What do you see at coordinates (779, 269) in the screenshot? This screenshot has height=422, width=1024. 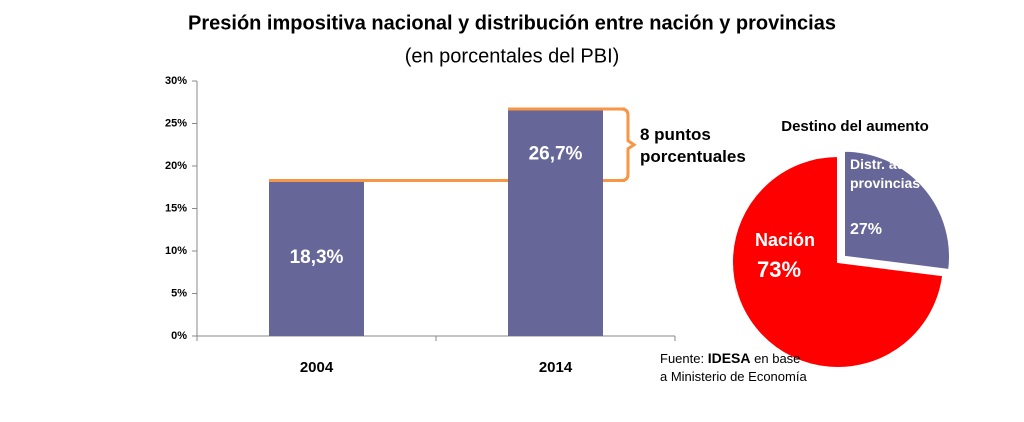 I see `pie-value-label: 73%` at bounding box center [779, 269].